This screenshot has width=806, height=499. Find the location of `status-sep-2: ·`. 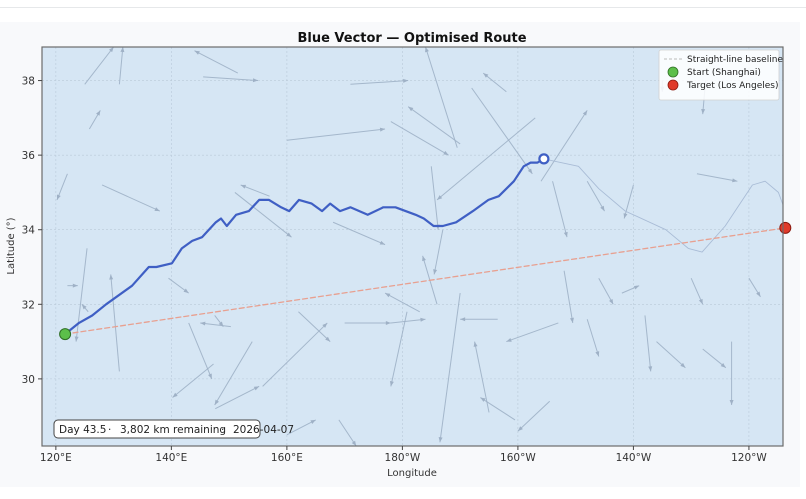

status-sep-2: · is located at coordinates (222, 430).